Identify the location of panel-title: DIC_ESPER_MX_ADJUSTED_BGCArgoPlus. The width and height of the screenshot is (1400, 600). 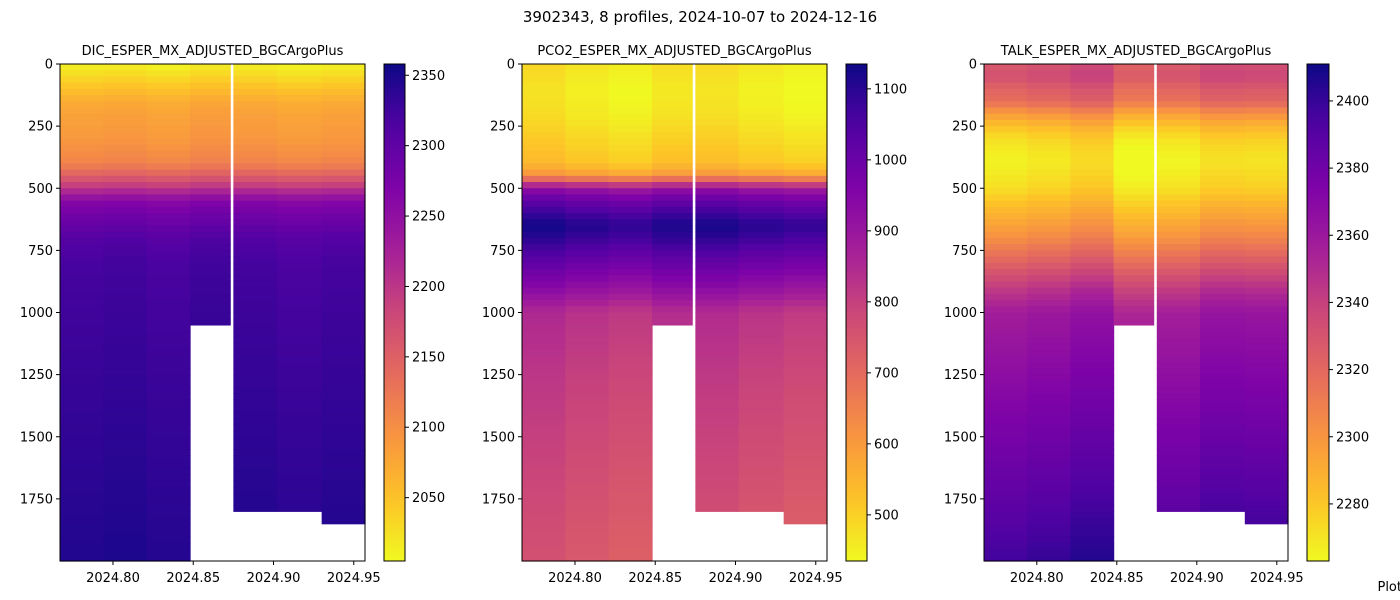
(213, 51).